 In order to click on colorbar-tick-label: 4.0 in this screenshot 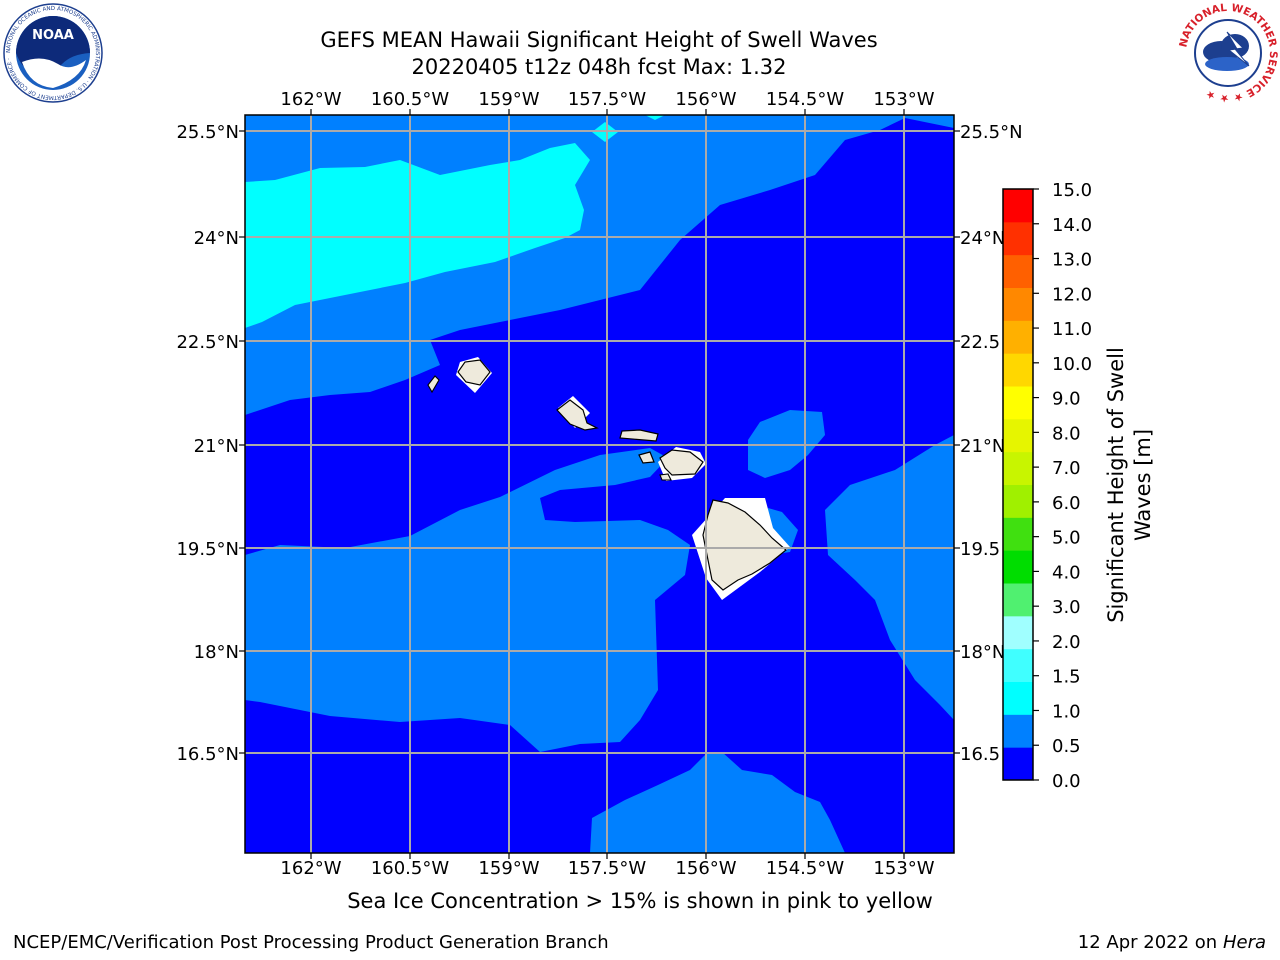, I will do `click(1066, 572)`.